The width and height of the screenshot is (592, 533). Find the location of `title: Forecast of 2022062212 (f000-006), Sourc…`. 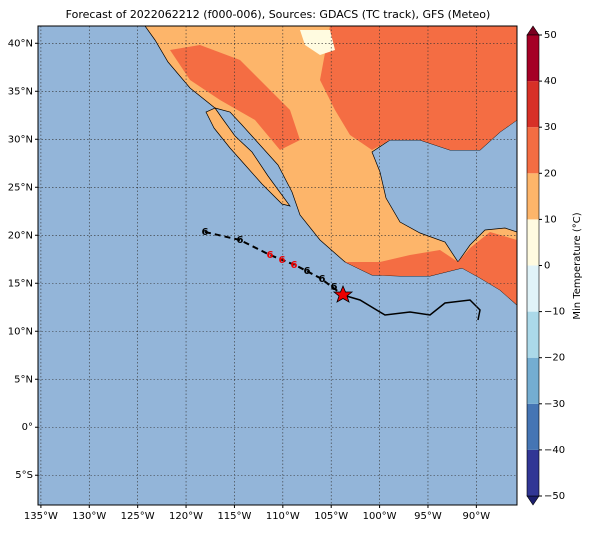

title: Forecast of 2022062212 (f000-006), Sourc… is located at coordinates (278, 14).